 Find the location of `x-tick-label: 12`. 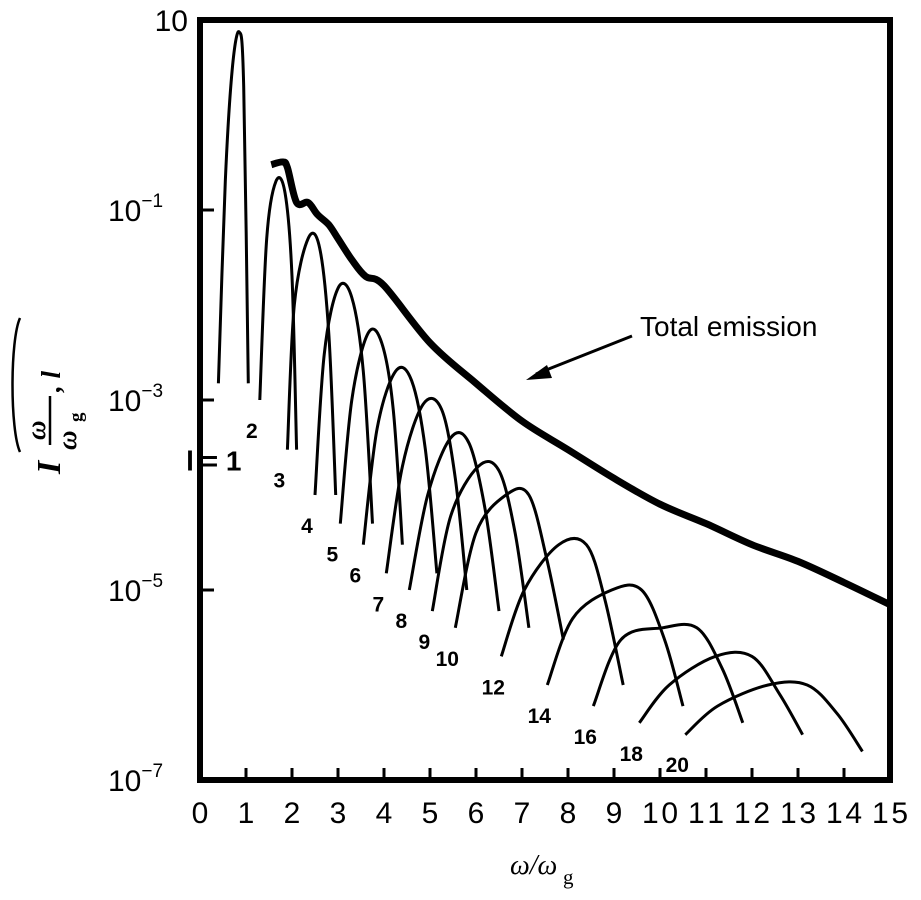

x-tick-label: 12 is located at coordinates (752, 813).